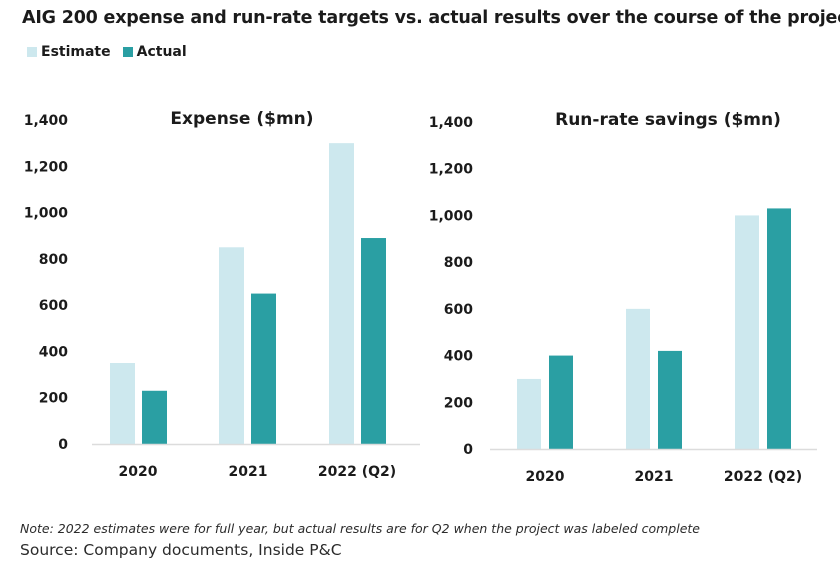 The image size is (840, 579). I want to click on legend-item-actual: Actual, so click(154, 52).